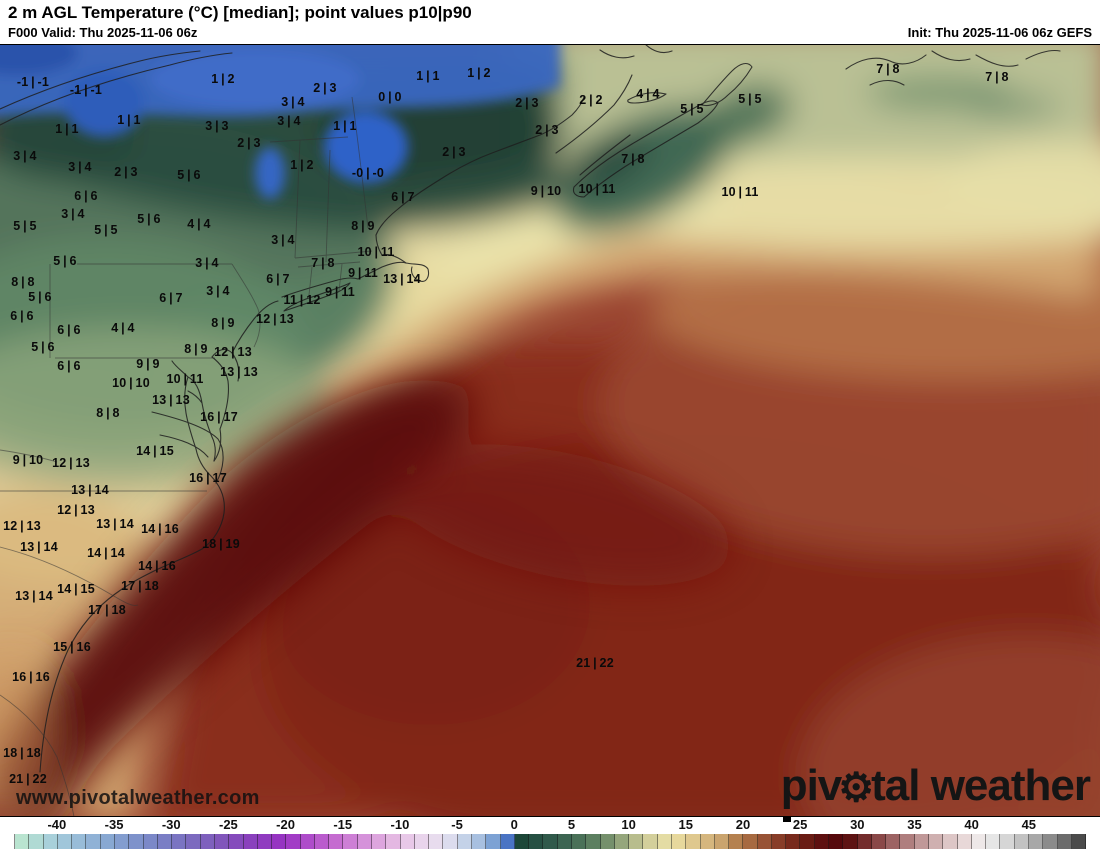 The height and width of the screenshot is (850, 1100). I want to click on colorbar-tick-label: -35, so click(114, 824).